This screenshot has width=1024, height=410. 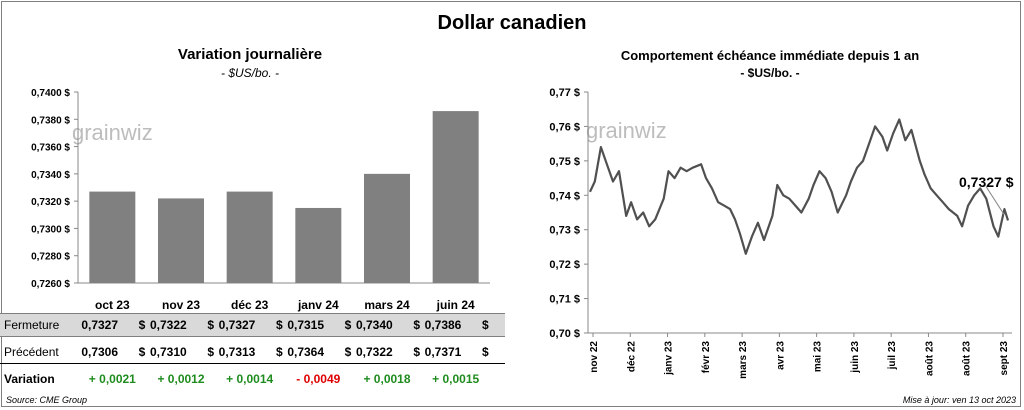 What do you see at coordinates (250, 305) in the screenshot?
I see `bar-category-label: déc 23` at bounding box center [250, 305].